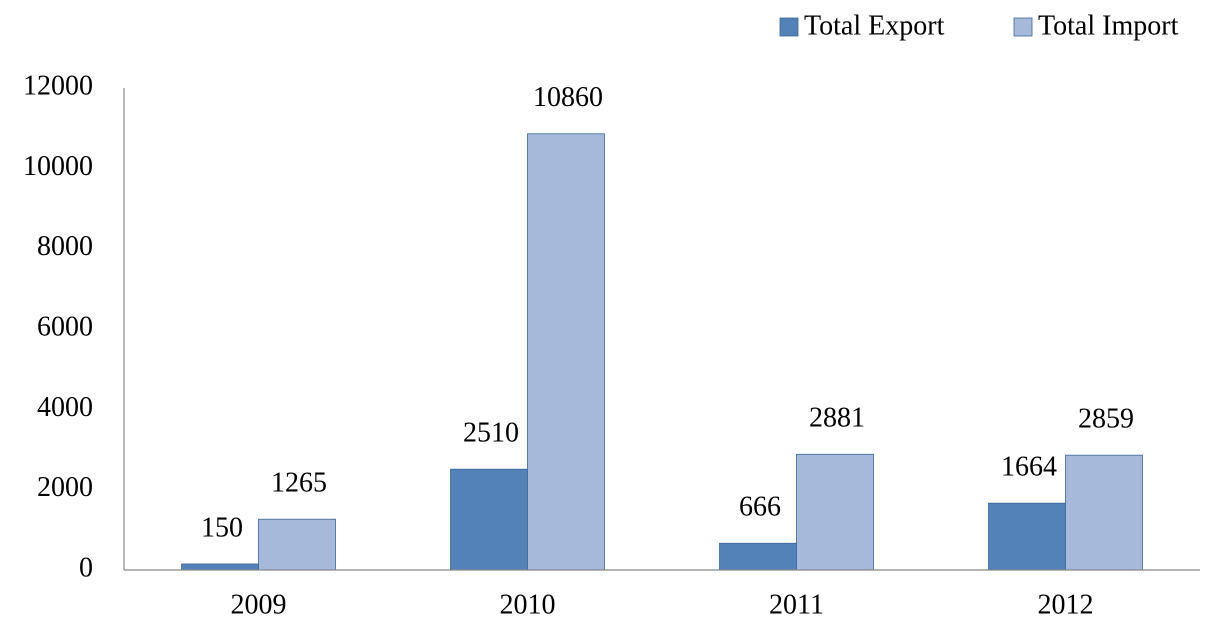 The image size is (1225, 628). Describe the element at coordinates (65, 326) in the screenshot. I see `y-tick-label: 6000` at that location.